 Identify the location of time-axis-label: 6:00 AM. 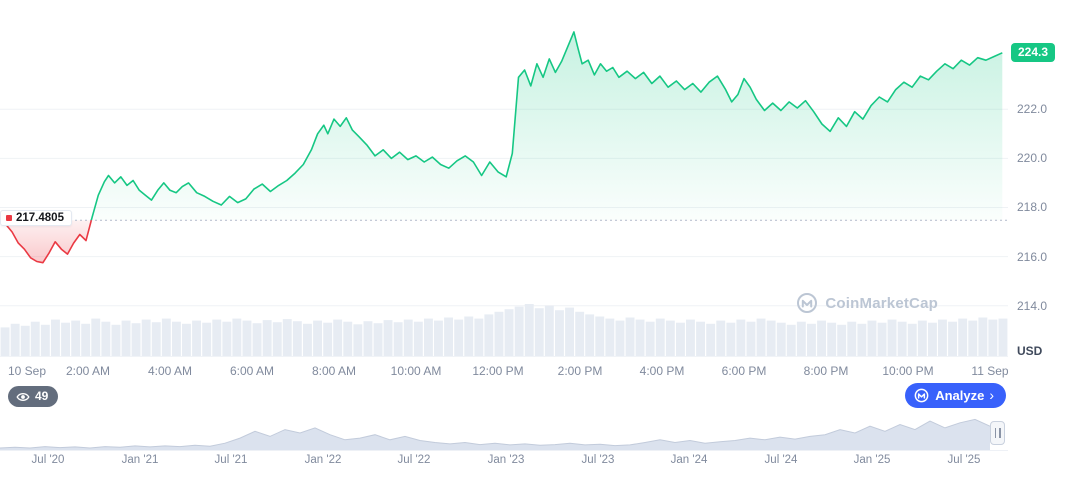
(252, 371).